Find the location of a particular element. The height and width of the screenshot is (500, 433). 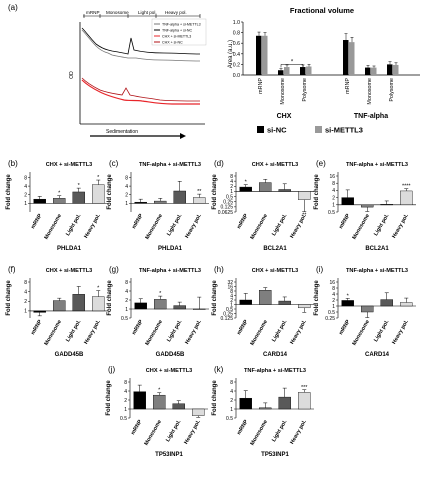

panel-letter: (d) is located at coordinates (219, 163).